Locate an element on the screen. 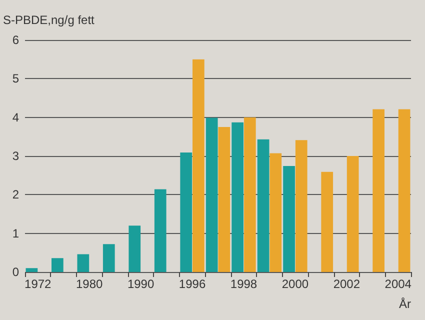 This screenshot has width=425, height=320. y-axis-title: S-PBDE,ng/g fett is located at coordinates (49, 20).